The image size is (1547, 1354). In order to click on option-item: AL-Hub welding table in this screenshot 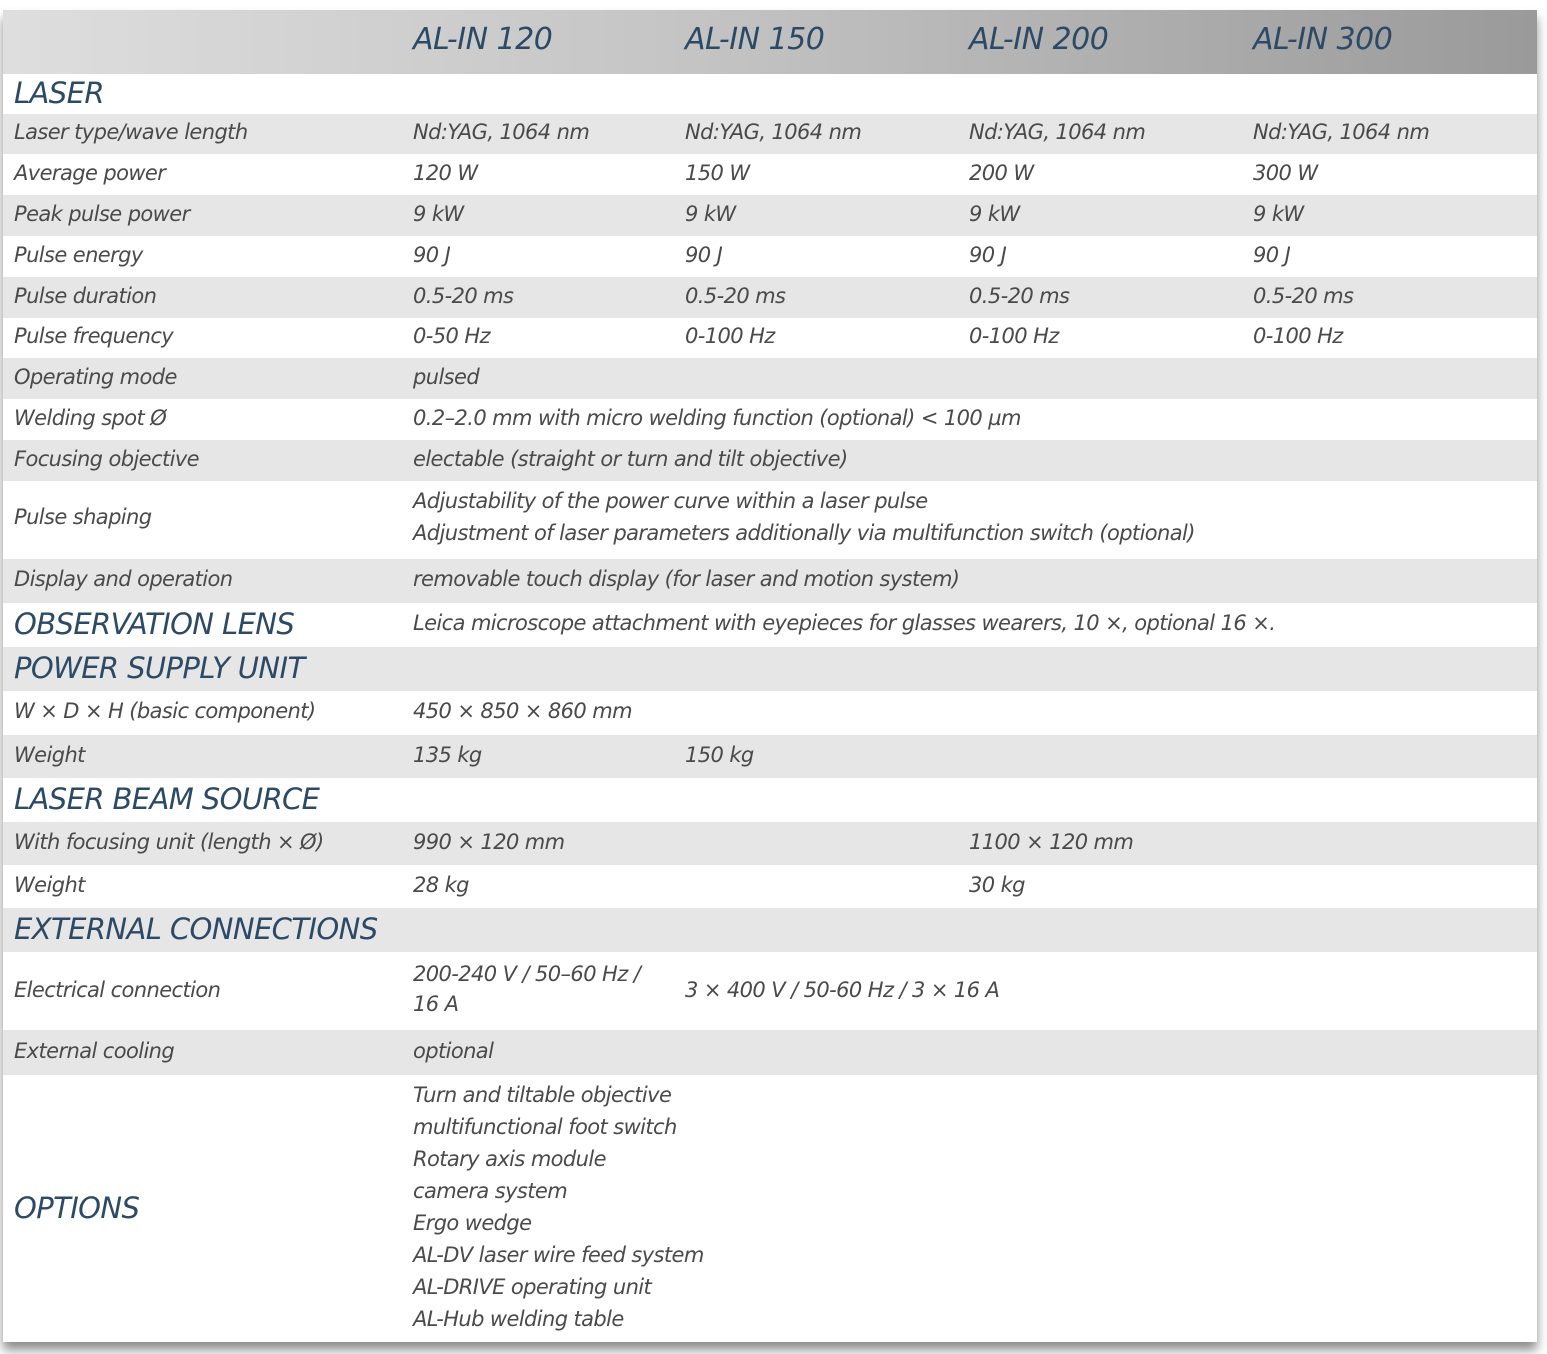, I will do `click(518, 1319)`.